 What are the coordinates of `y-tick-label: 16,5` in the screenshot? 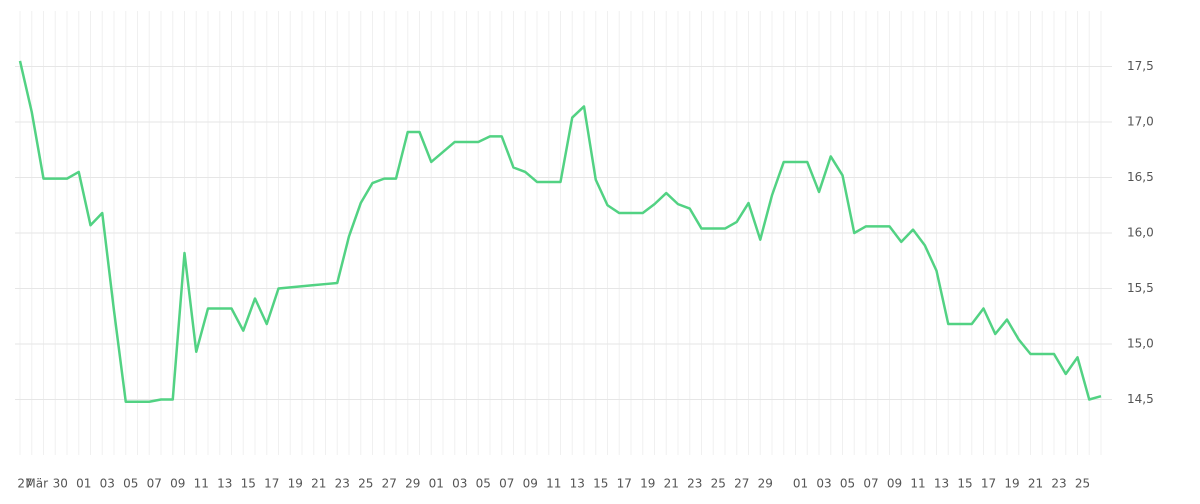 It's located at (1140, 177).